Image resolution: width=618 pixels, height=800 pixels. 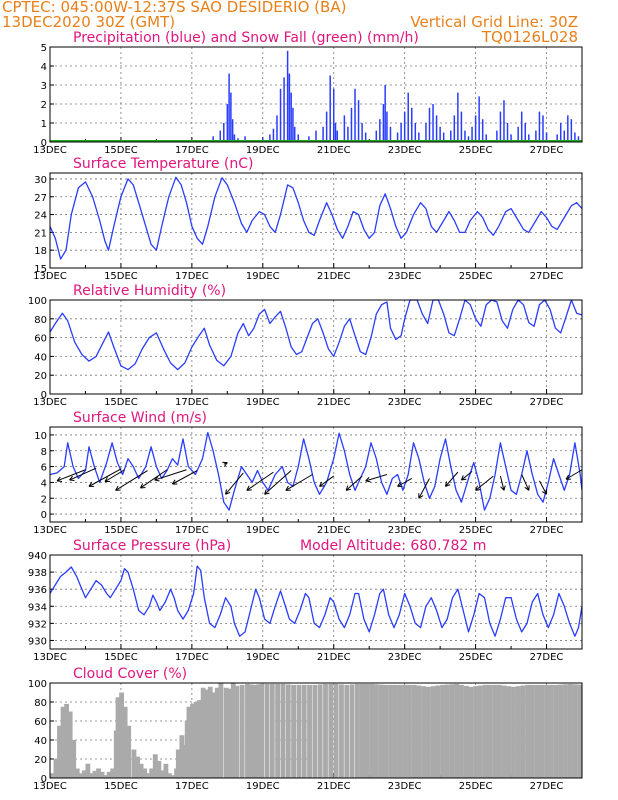 What do you see at coordinates (44, 124) in the screenshot?
I see `precip-ytick-label: 1` at bounding box center [44, 124].